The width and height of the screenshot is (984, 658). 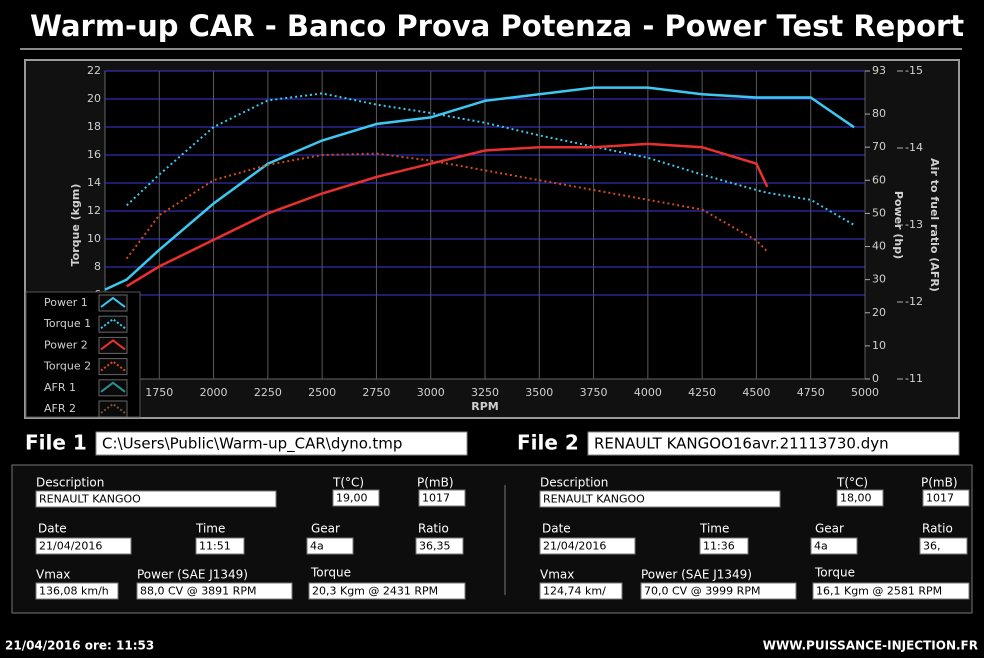 What do you see at coordinates (719, 546) in the screenshot?
I see `field-value: 11:36` at bounding box center [719, 546].